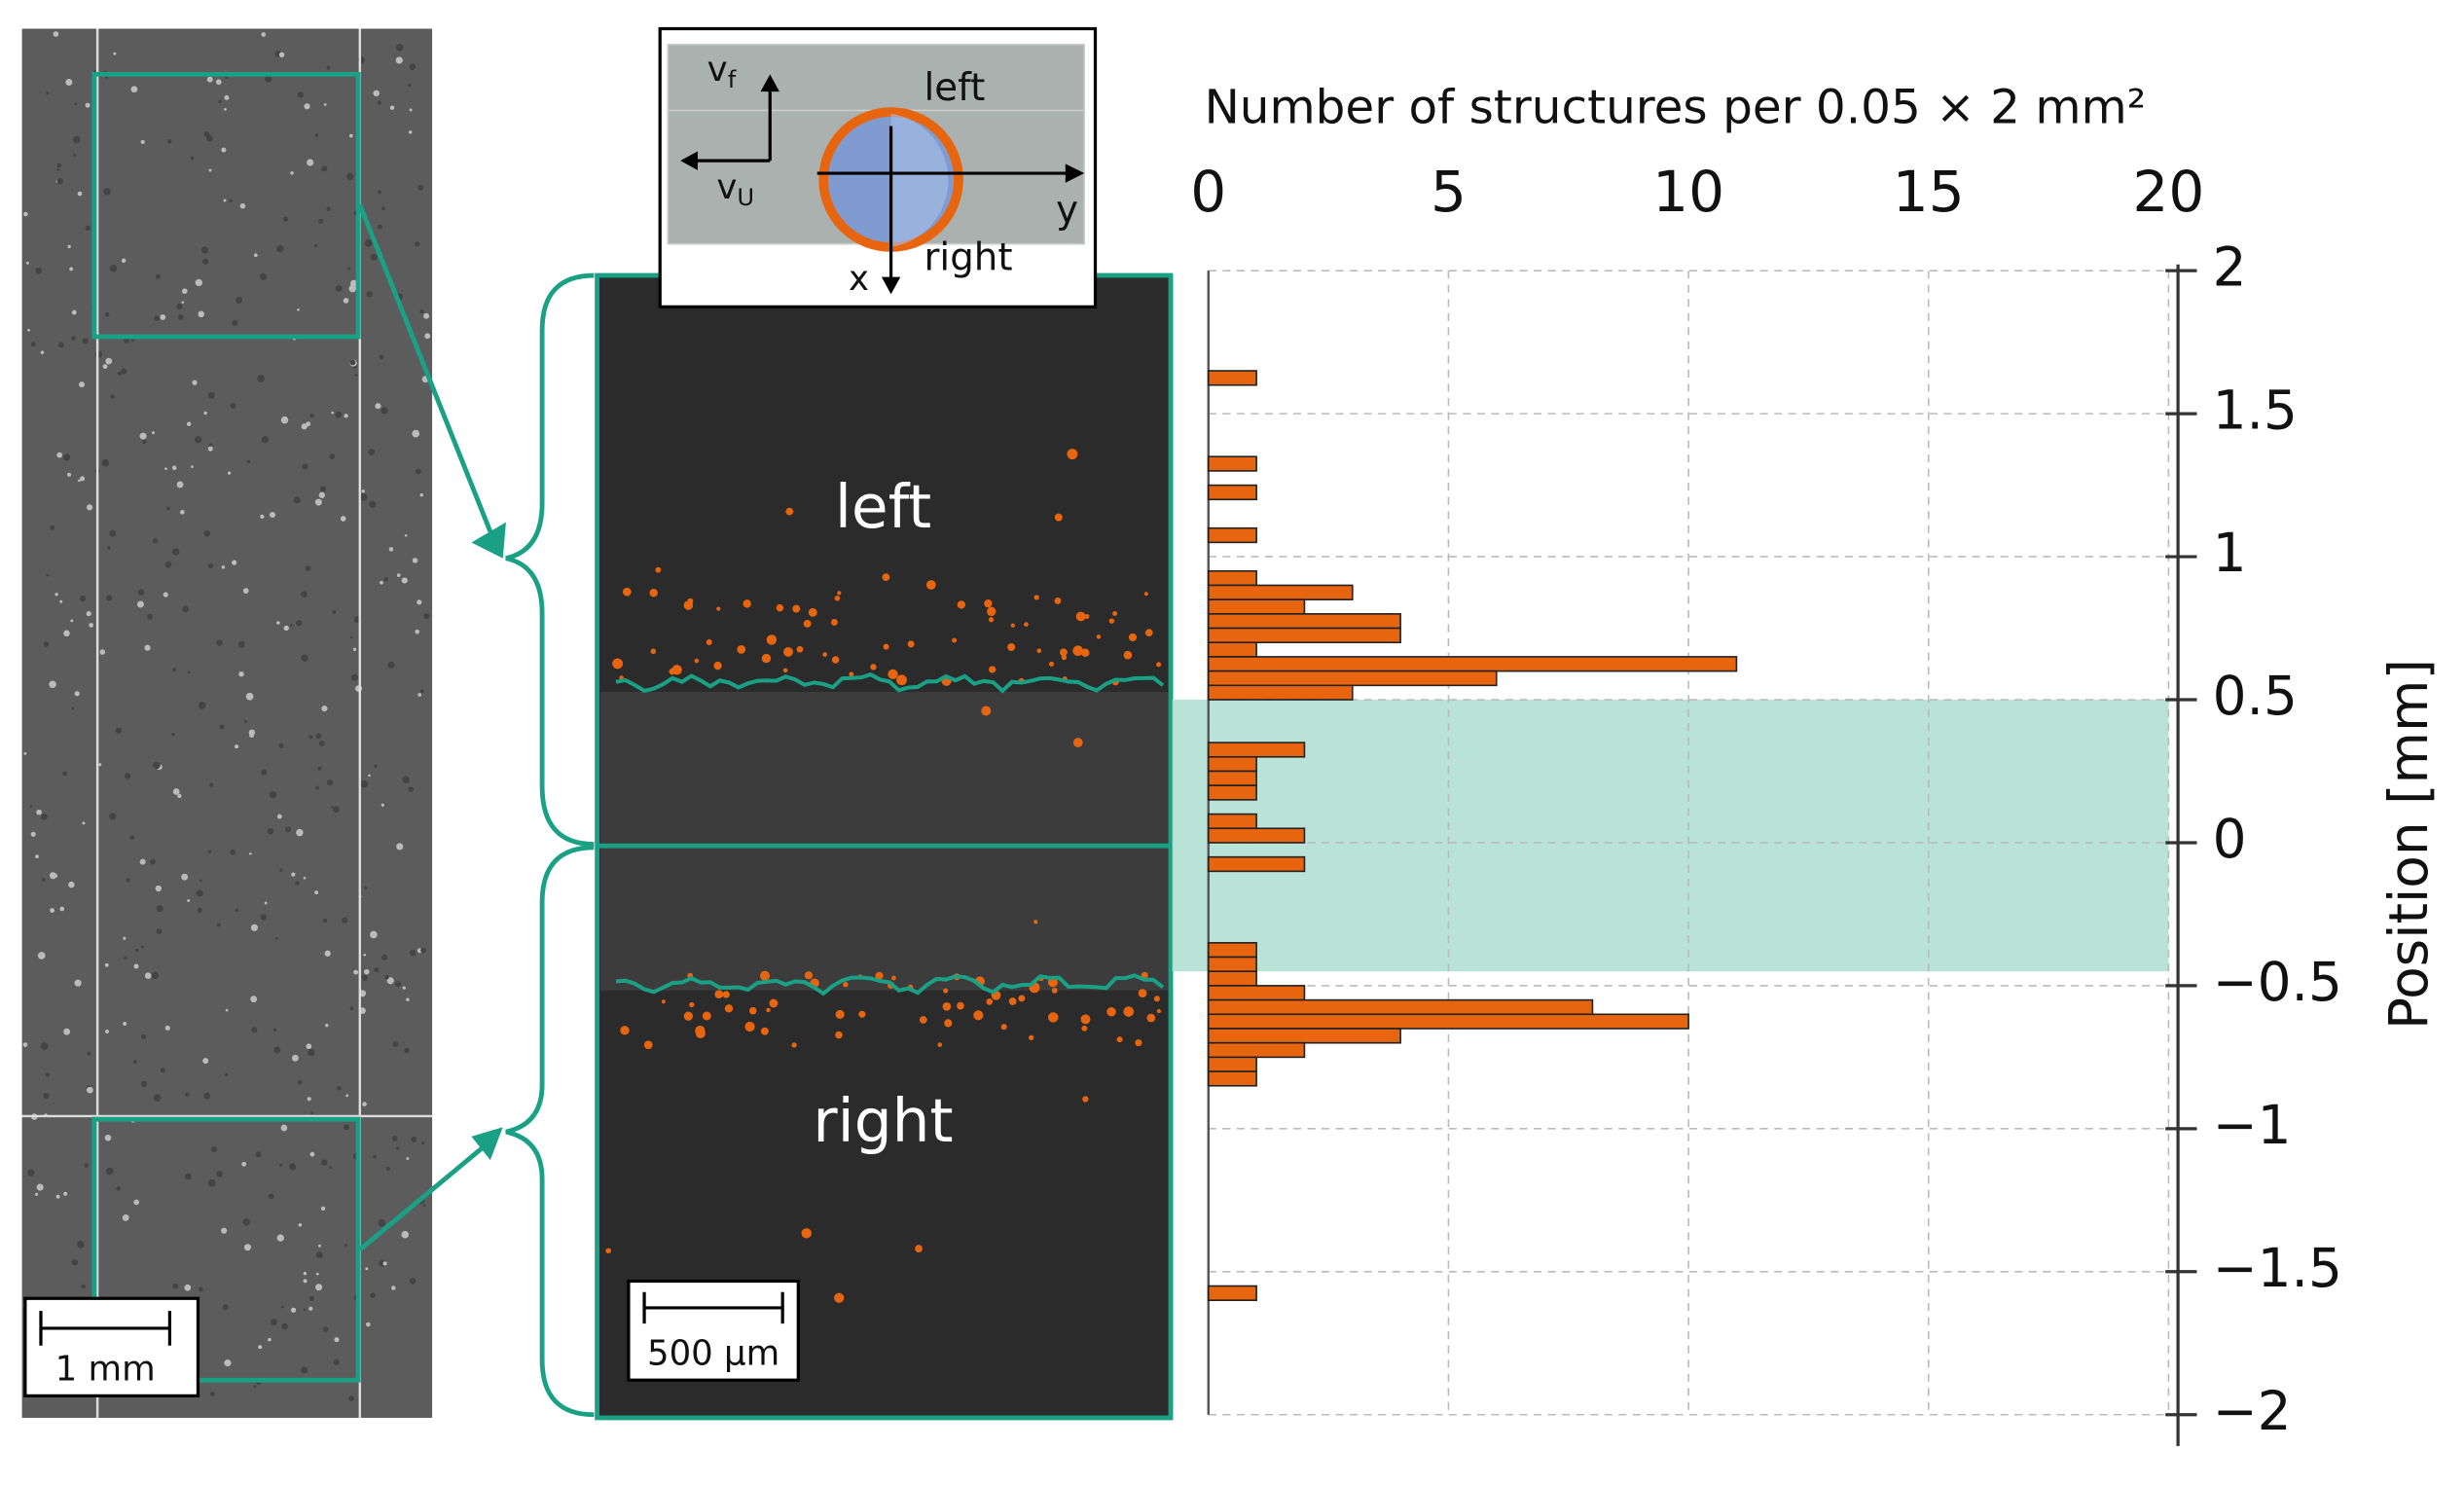 The width and height of the screenshot is (2464, 1485). I want to click on y-tick-label: −2, so click(2252, 1411).